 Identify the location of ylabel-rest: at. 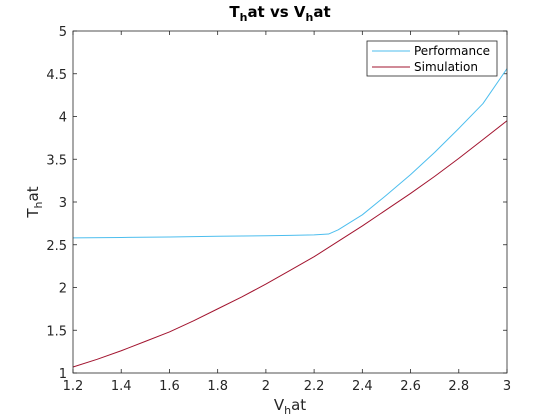
(33, 193).